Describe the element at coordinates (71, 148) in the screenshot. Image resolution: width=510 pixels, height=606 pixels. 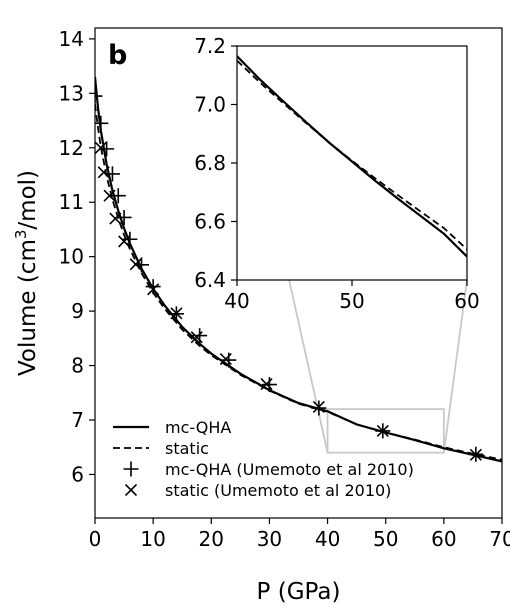
I see `y-tick-label: 12` at that location.